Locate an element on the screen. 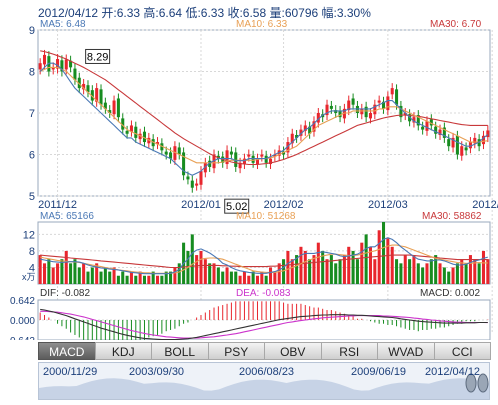  timeline-handle-left is located at coordinates (471, 383).